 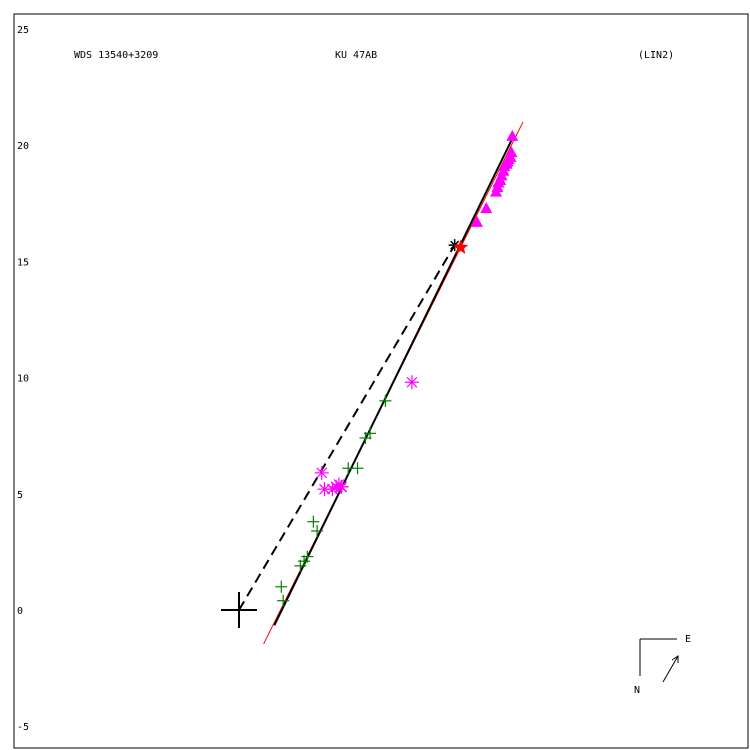 I want to click on orientation-indicator: E N, so click(x=662, y=665).